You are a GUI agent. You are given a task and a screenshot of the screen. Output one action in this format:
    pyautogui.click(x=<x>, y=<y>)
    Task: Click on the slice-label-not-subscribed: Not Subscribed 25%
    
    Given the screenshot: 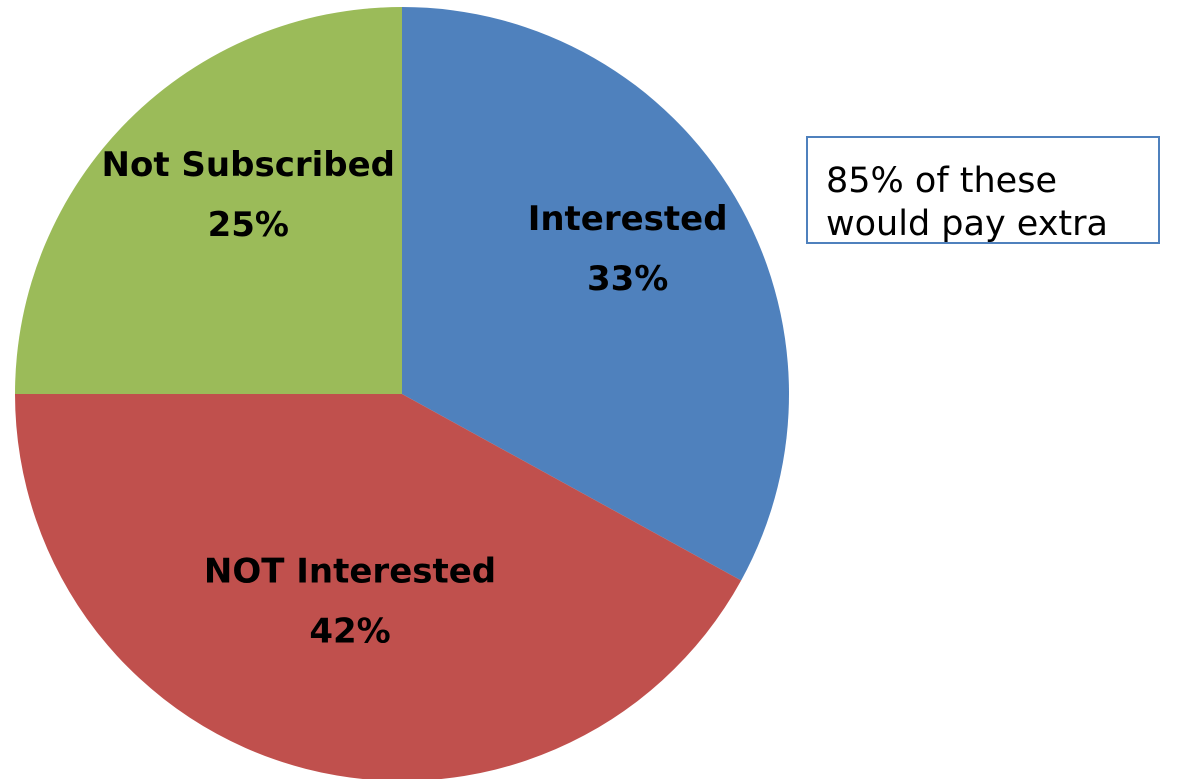 What is the action you would take?
    pyautogui.click(x=248, y=195)
    